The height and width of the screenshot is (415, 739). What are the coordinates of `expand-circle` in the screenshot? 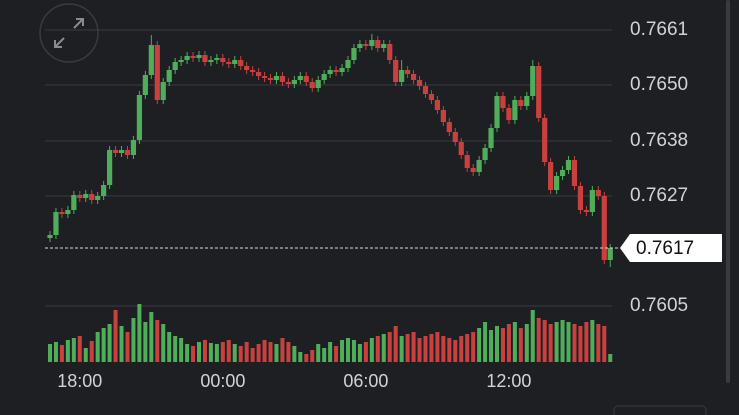 It's located at (69, 33).